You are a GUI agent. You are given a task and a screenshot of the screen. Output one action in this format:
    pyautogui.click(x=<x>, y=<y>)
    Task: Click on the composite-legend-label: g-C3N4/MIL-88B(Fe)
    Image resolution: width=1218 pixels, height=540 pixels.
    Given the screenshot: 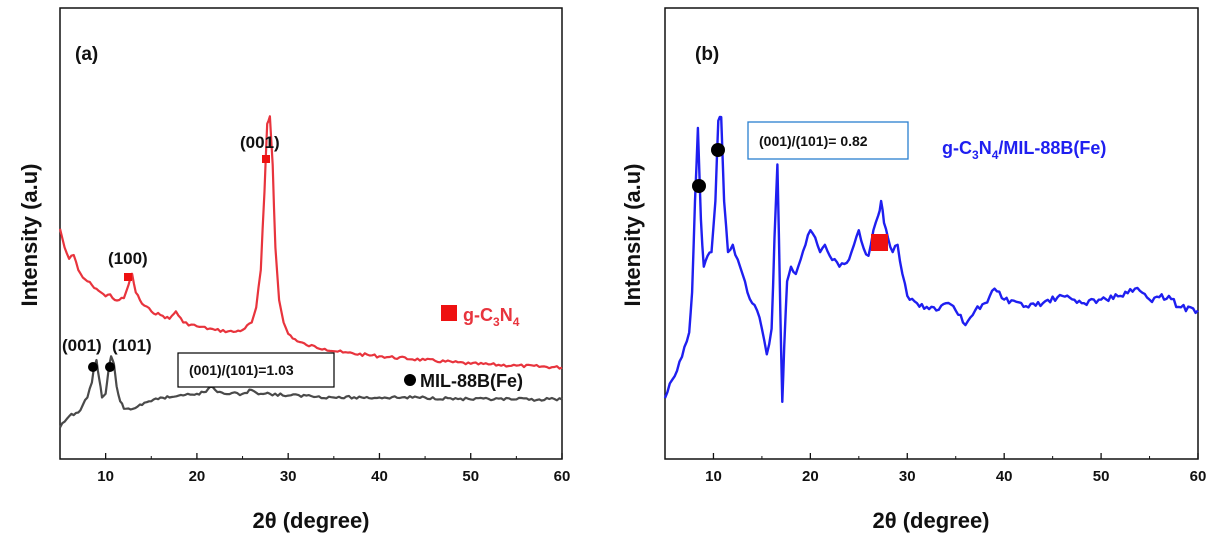 What is the action you would take?
    pyautogui.click(x=1024, y=150)
    